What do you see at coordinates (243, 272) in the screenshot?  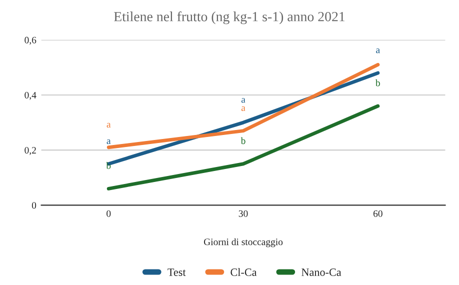 I see `legend-label: Cl-Ca` at bounding box center [243, 272].